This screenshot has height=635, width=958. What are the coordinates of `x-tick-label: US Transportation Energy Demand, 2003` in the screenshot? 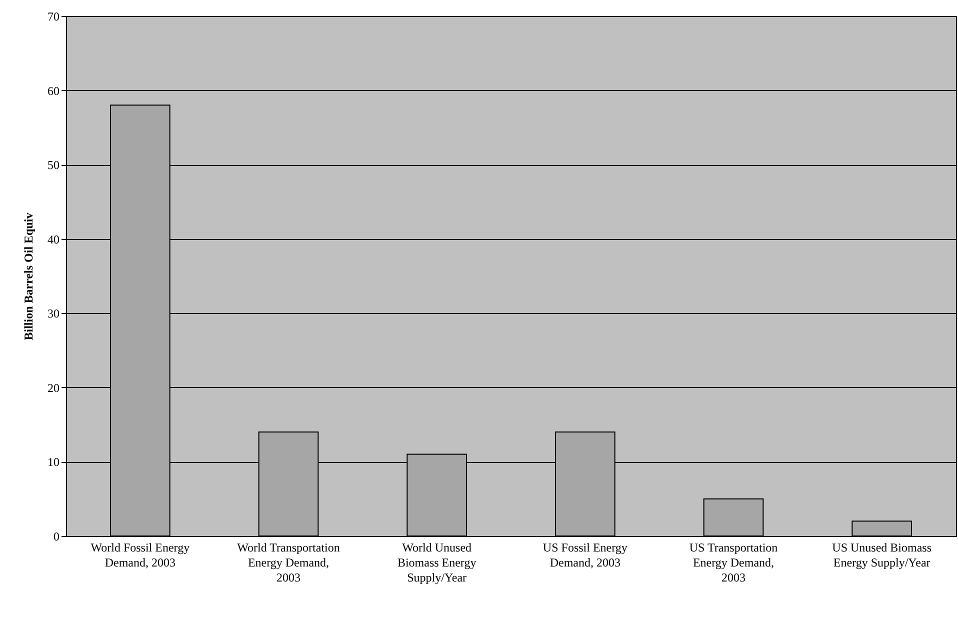 It's located at (733, 562).